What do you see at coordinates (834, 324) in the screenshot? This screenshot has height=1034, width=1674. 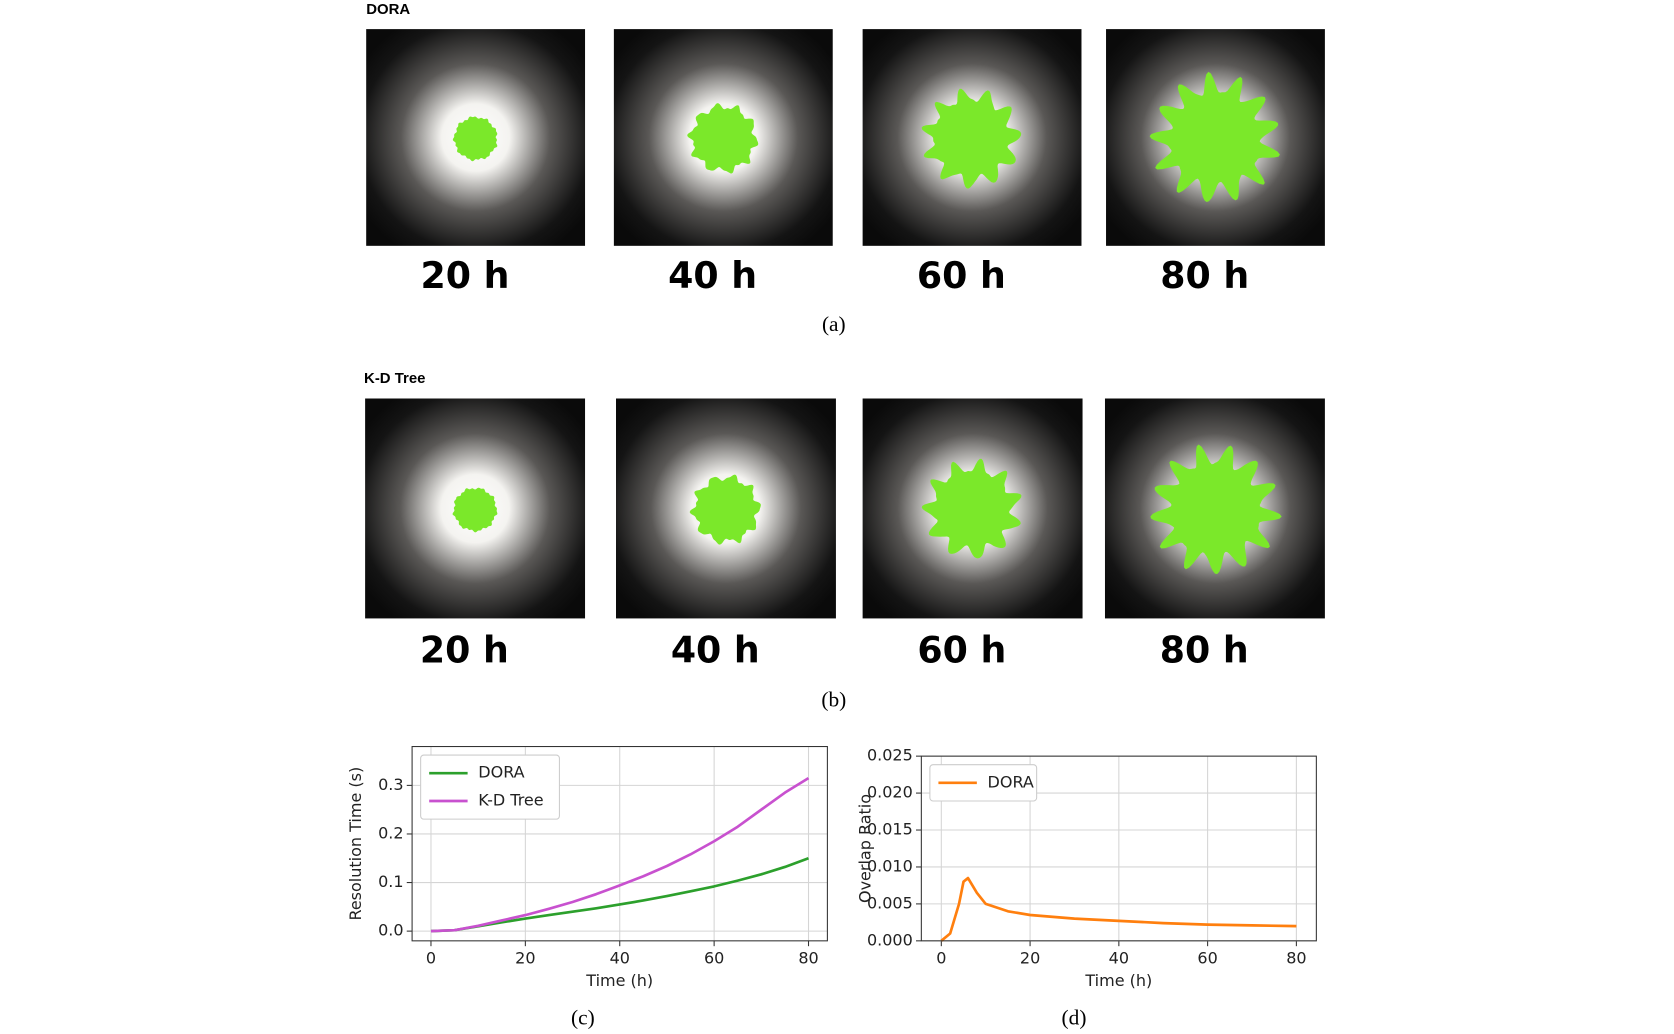 I see `caption: (a)` at bounding box center [834, 324].